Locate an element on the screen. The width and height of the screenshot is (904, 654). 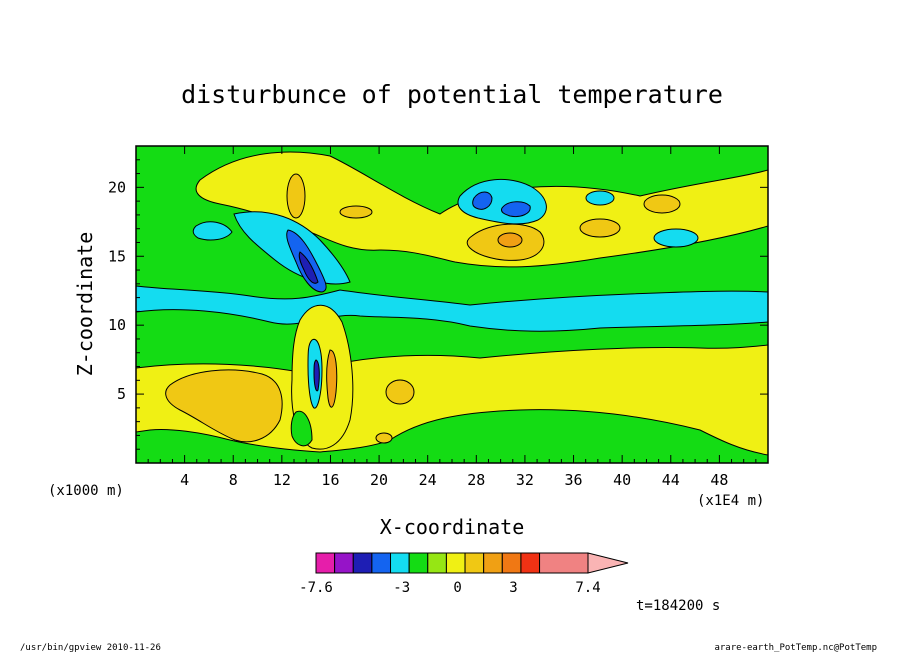
chart-title: disturbunce of potential temperature is located at coordinates (452, 94).